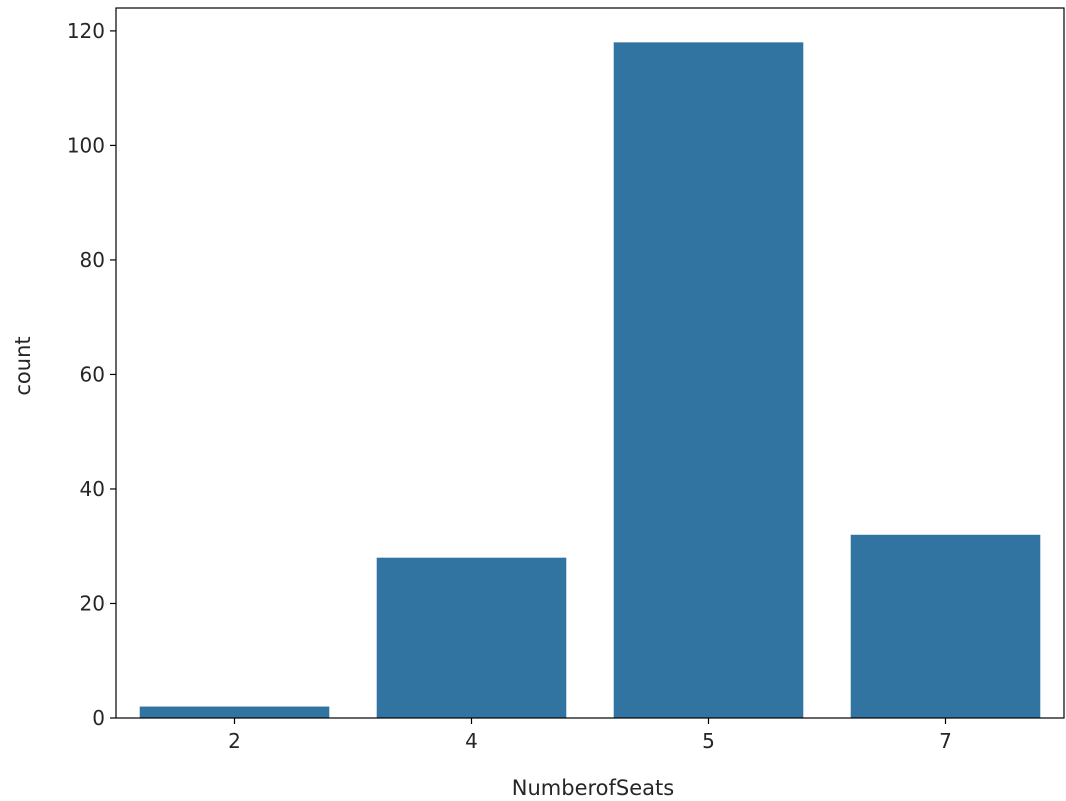 This screenshot has height=801, width=1066. What do you see at coordinates (945, 741) in the screenshot?
I see `x-tick-label: 7` at bounding box center [945, 741].